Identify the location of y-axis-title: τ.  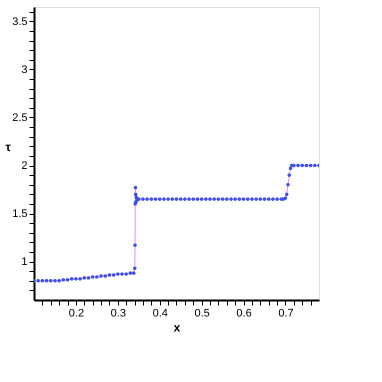
(9, 147).